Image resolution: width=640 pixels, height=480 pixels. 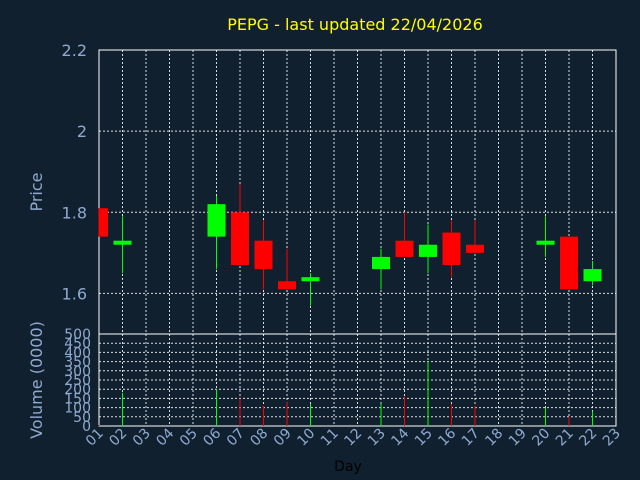 I want to click on x-tick-label: 05, so click(x=189, y=438).